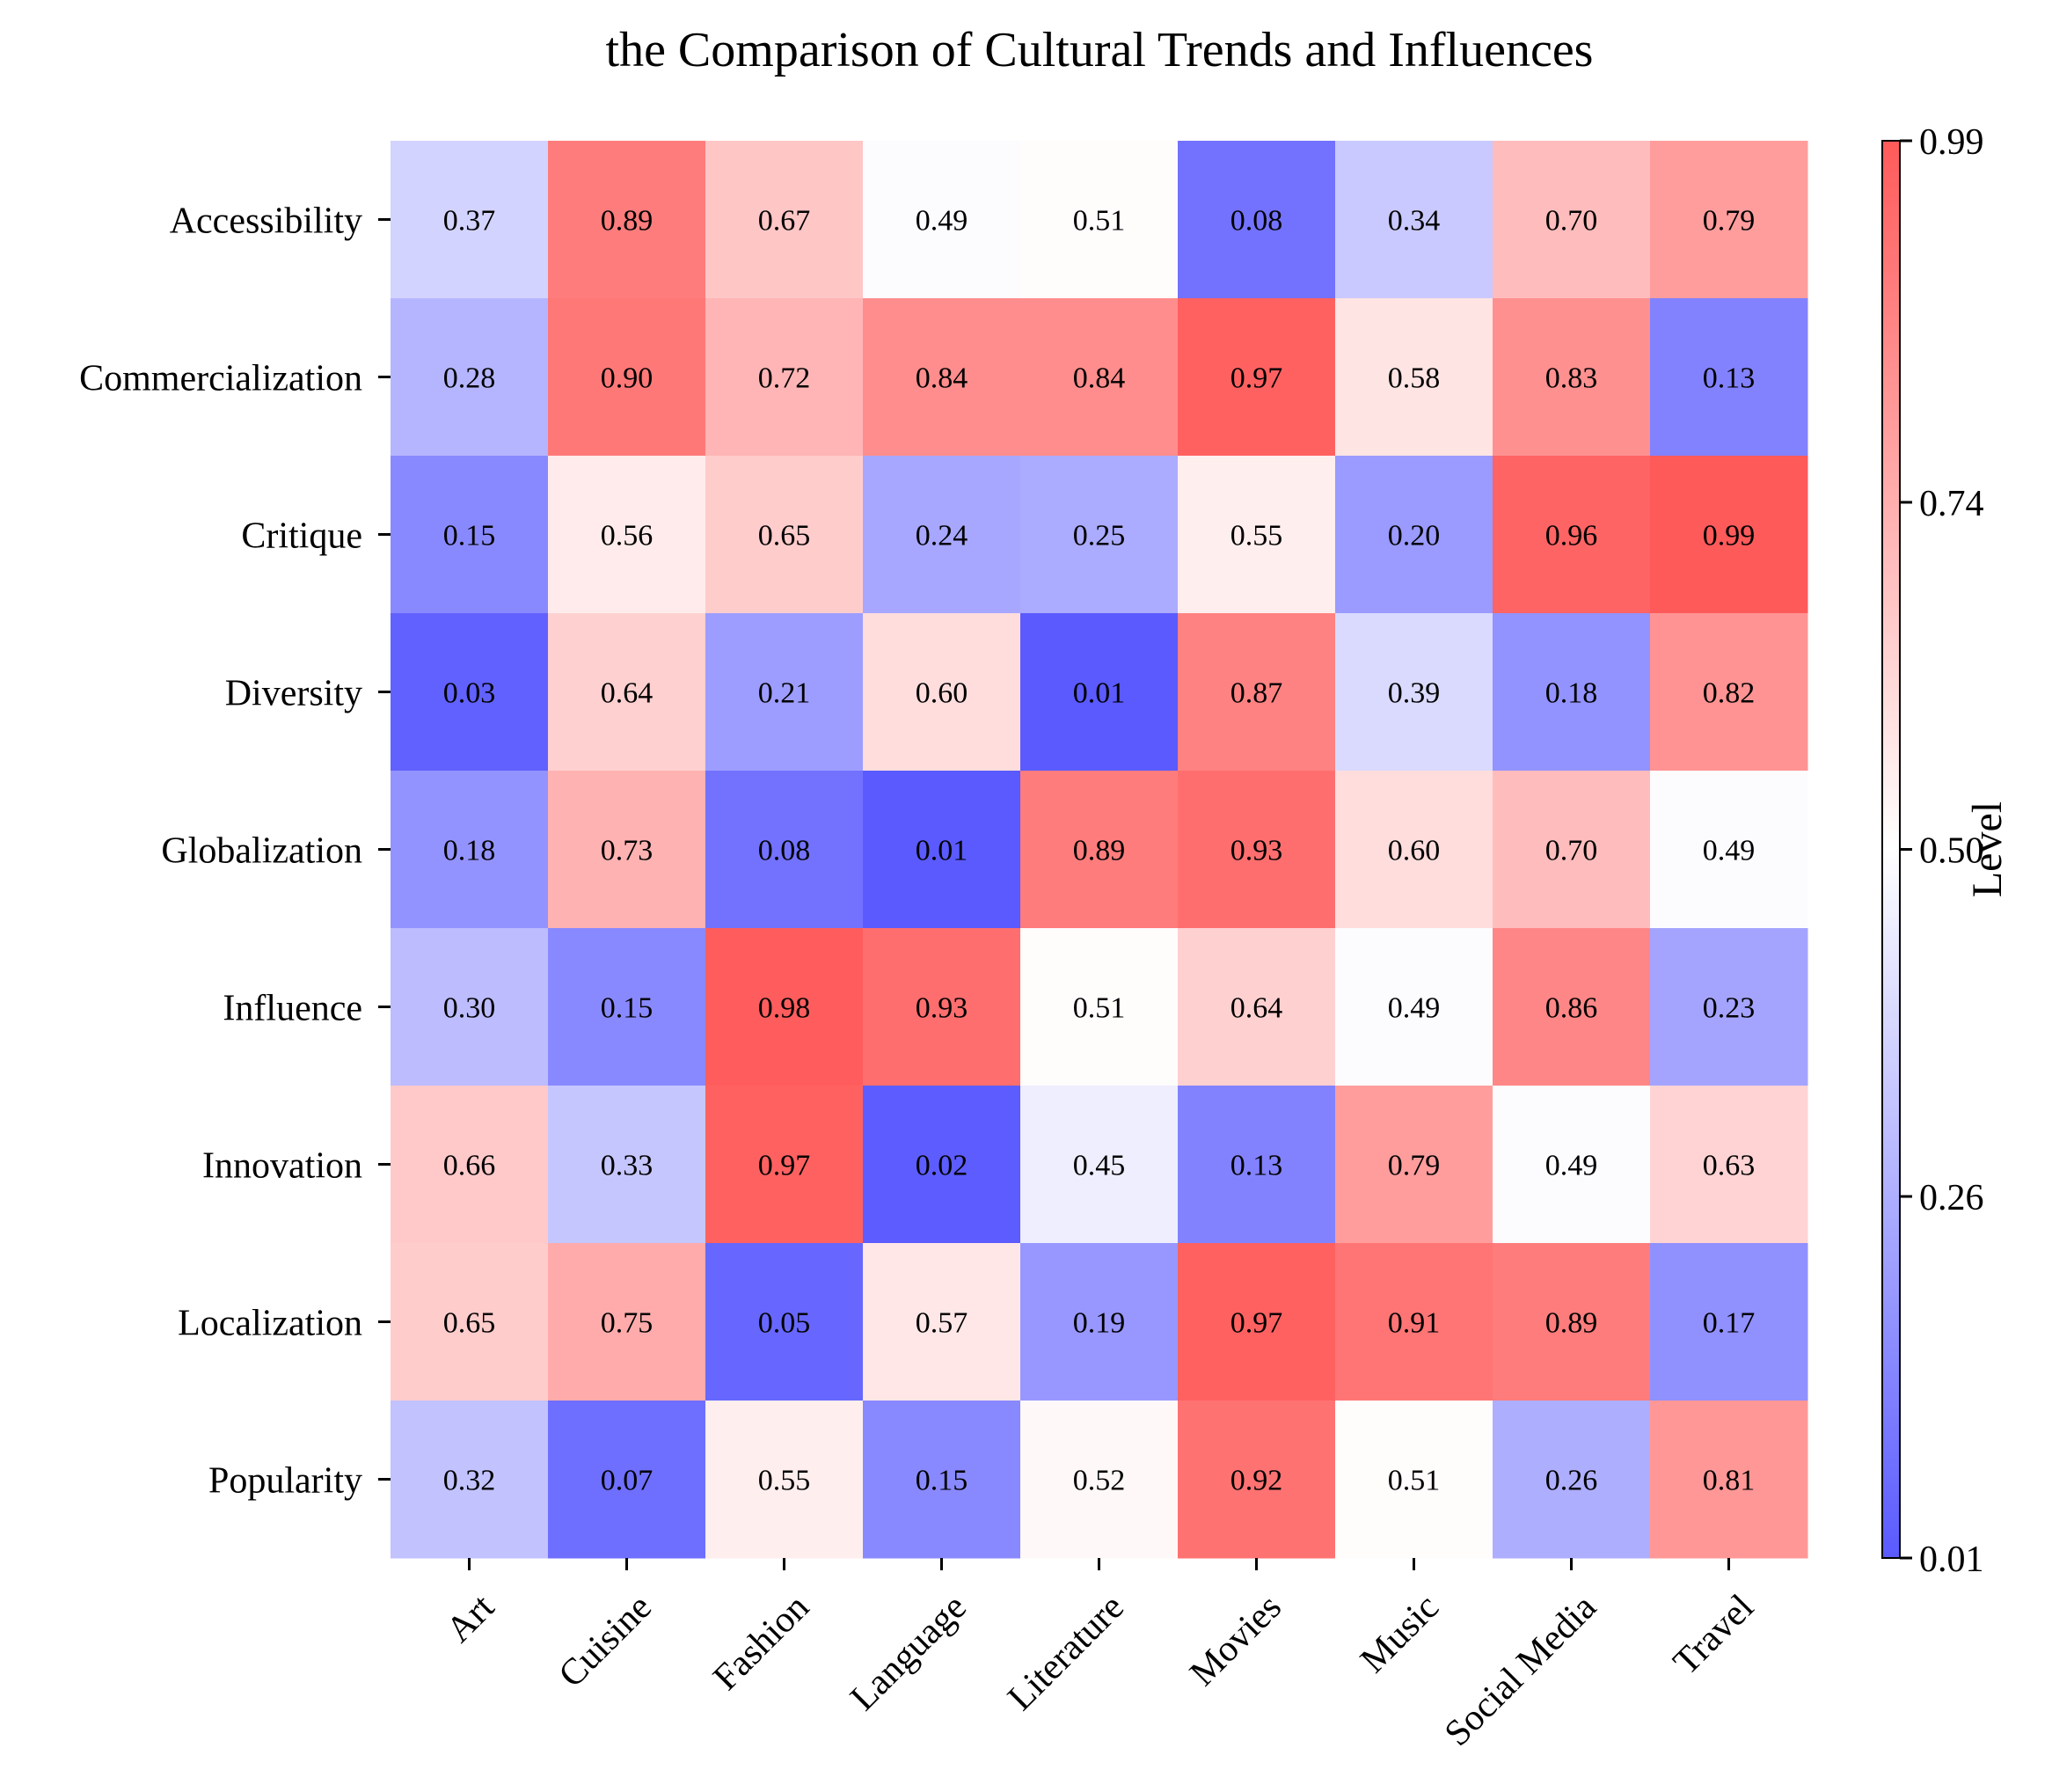 The height and width of the screenshot is (1792, 2052). I want to click on x-tick-label: Cuisine, so click(605, 1641).